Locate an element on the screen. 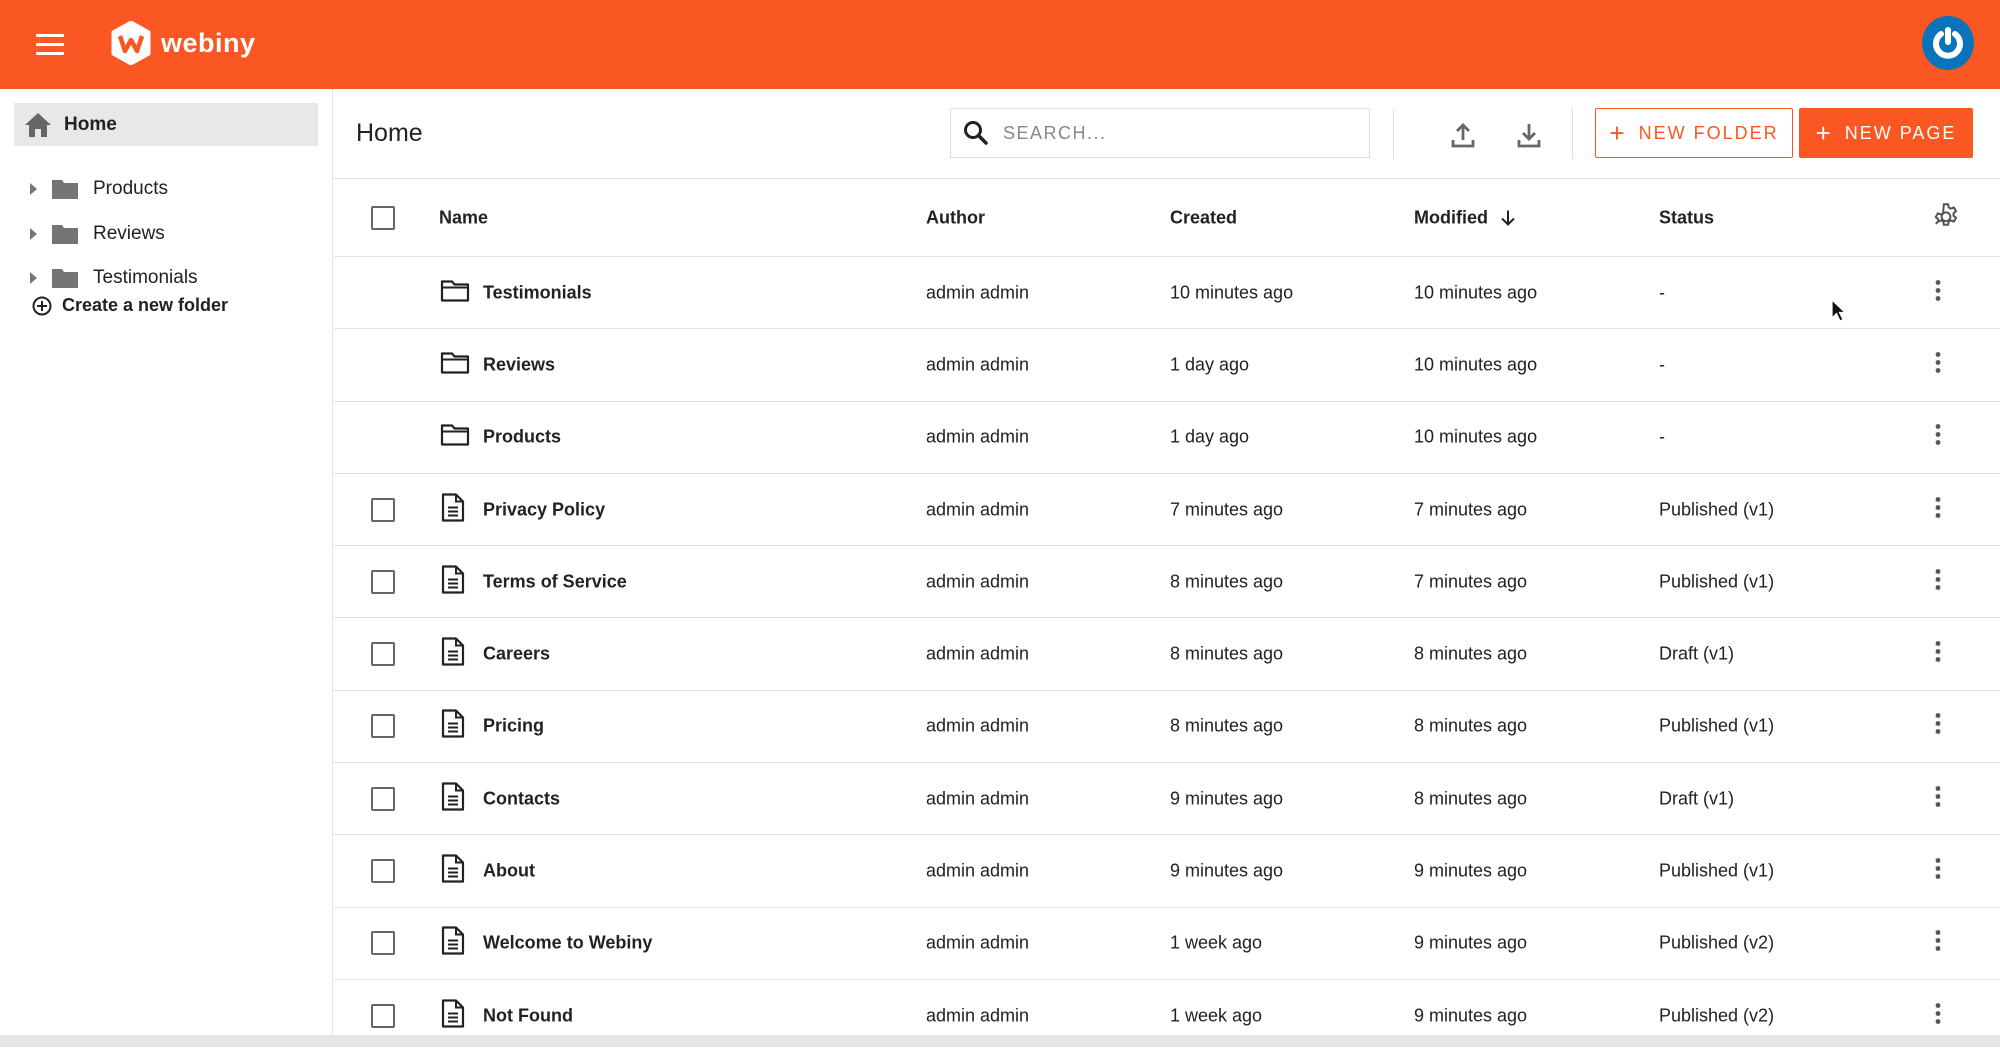  row-created: 1 week ago is located at coordinates (1216, 1015).